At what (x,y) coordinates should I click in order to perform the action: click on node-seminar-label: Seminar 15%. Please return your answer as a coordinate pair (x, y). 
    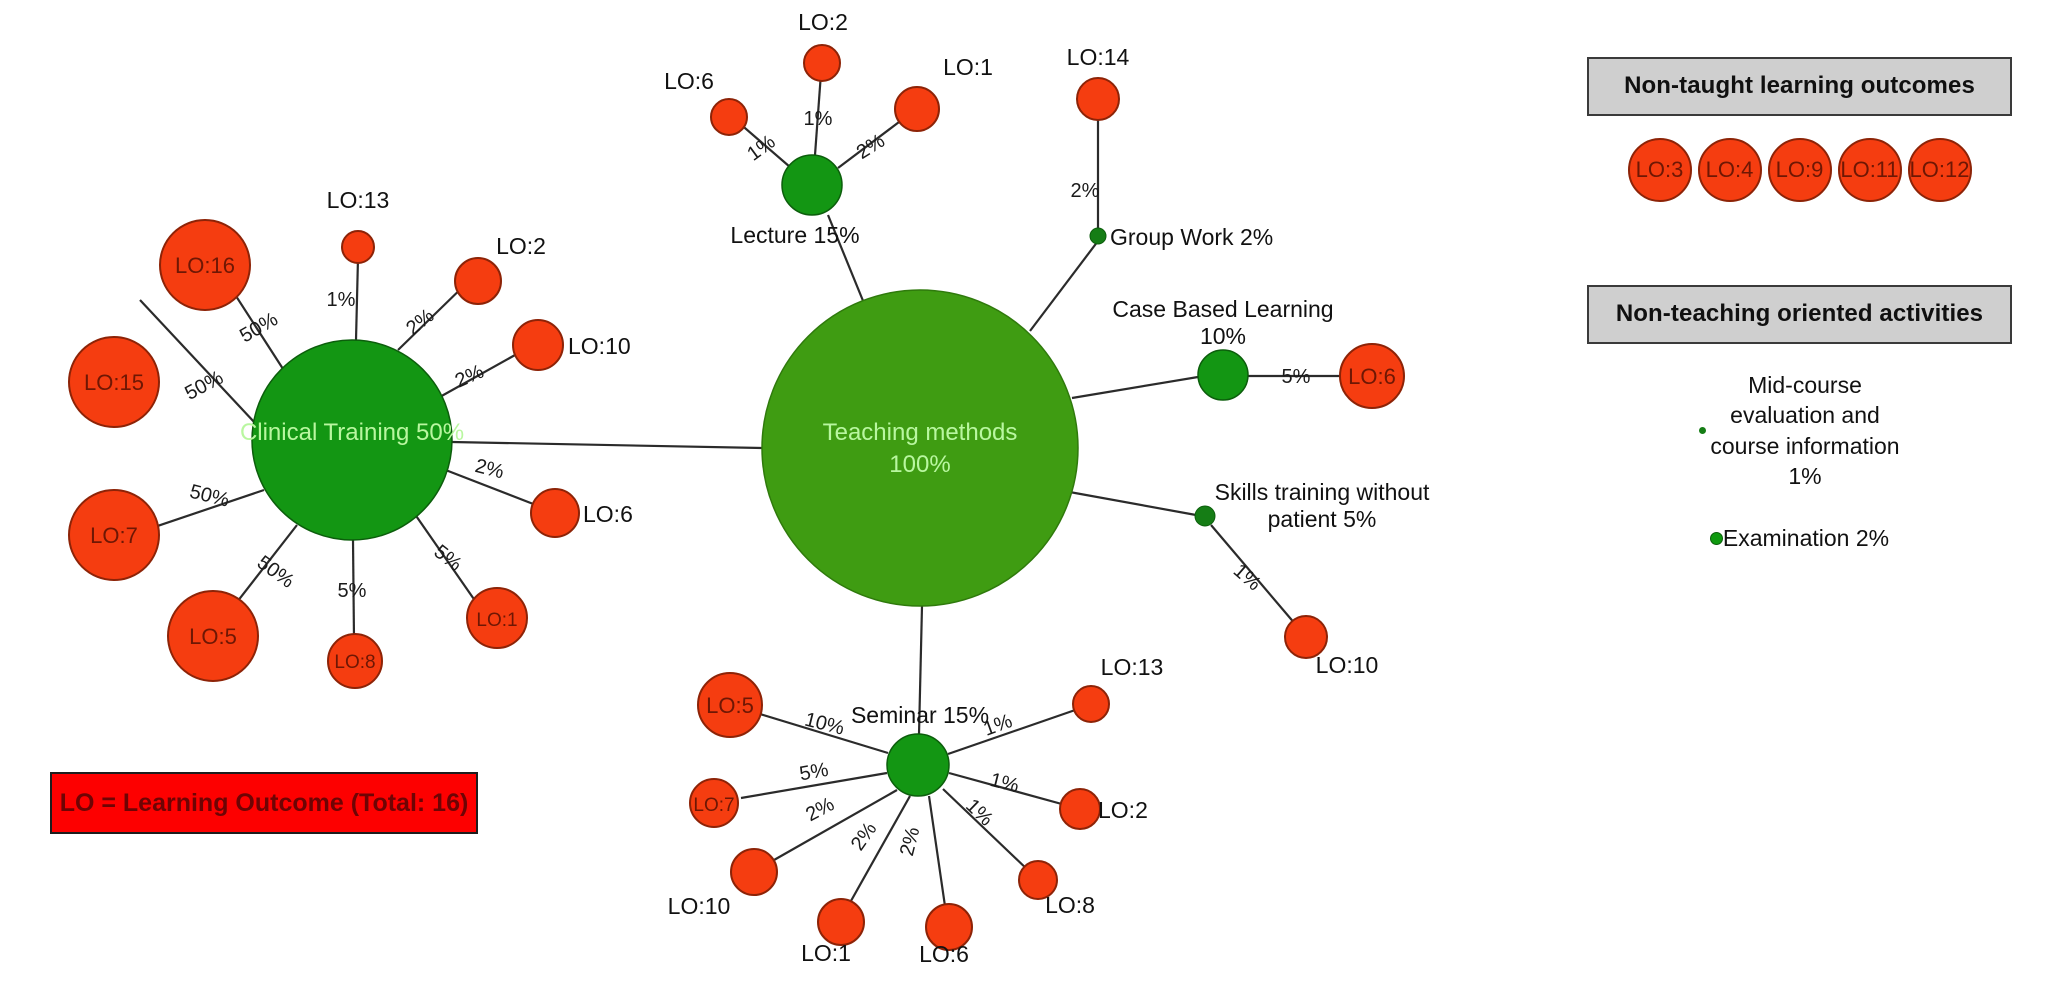
    Looking at the image, I should click on (920, 715).